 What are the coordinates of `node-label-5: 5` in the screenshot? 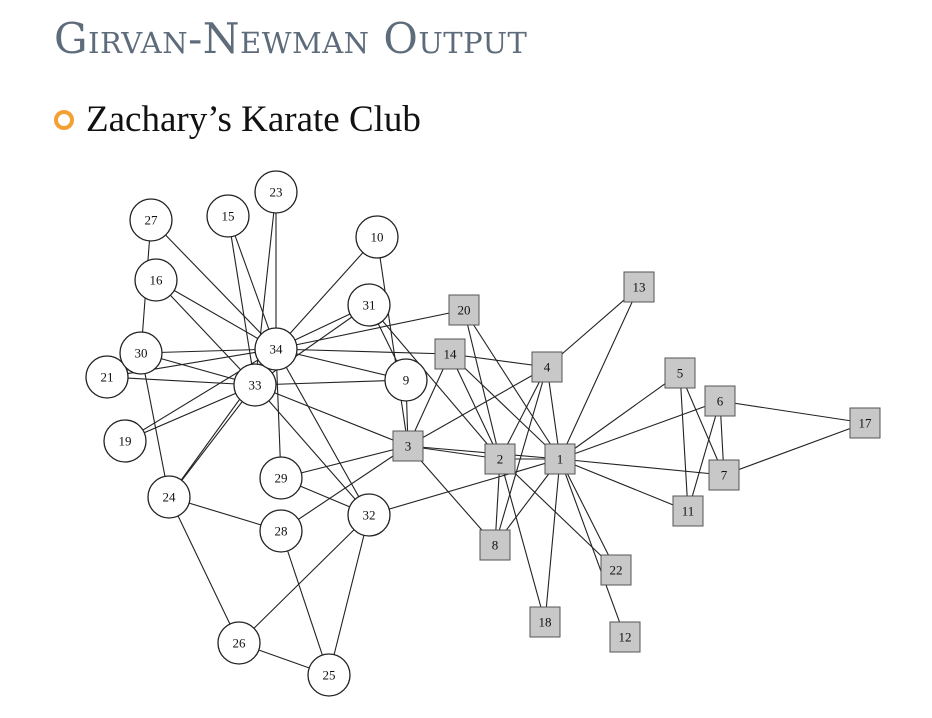 It's located at (680, 373).